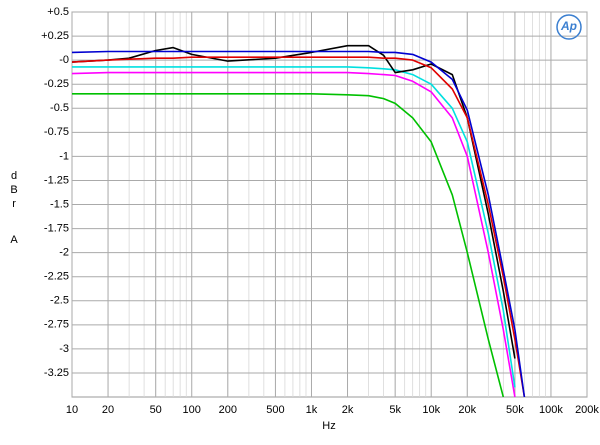 This screenshot has height=445, width=600. Describe the element at coordinates (56, 228) in the screenshot. I see `y-tick-label: -1.75` at that location.